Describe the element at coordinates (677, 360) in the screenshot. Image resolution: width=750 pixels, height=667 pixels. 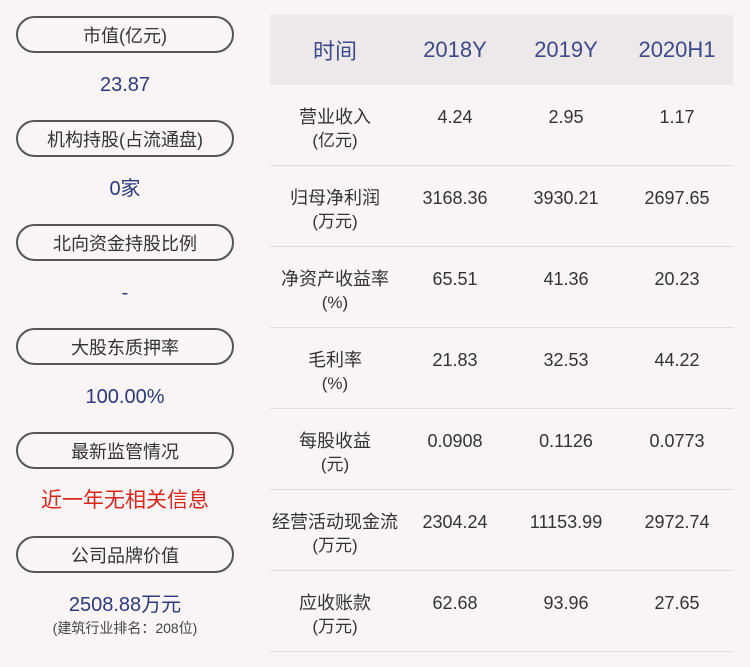
I see `cell-value: 44.22` at that location.